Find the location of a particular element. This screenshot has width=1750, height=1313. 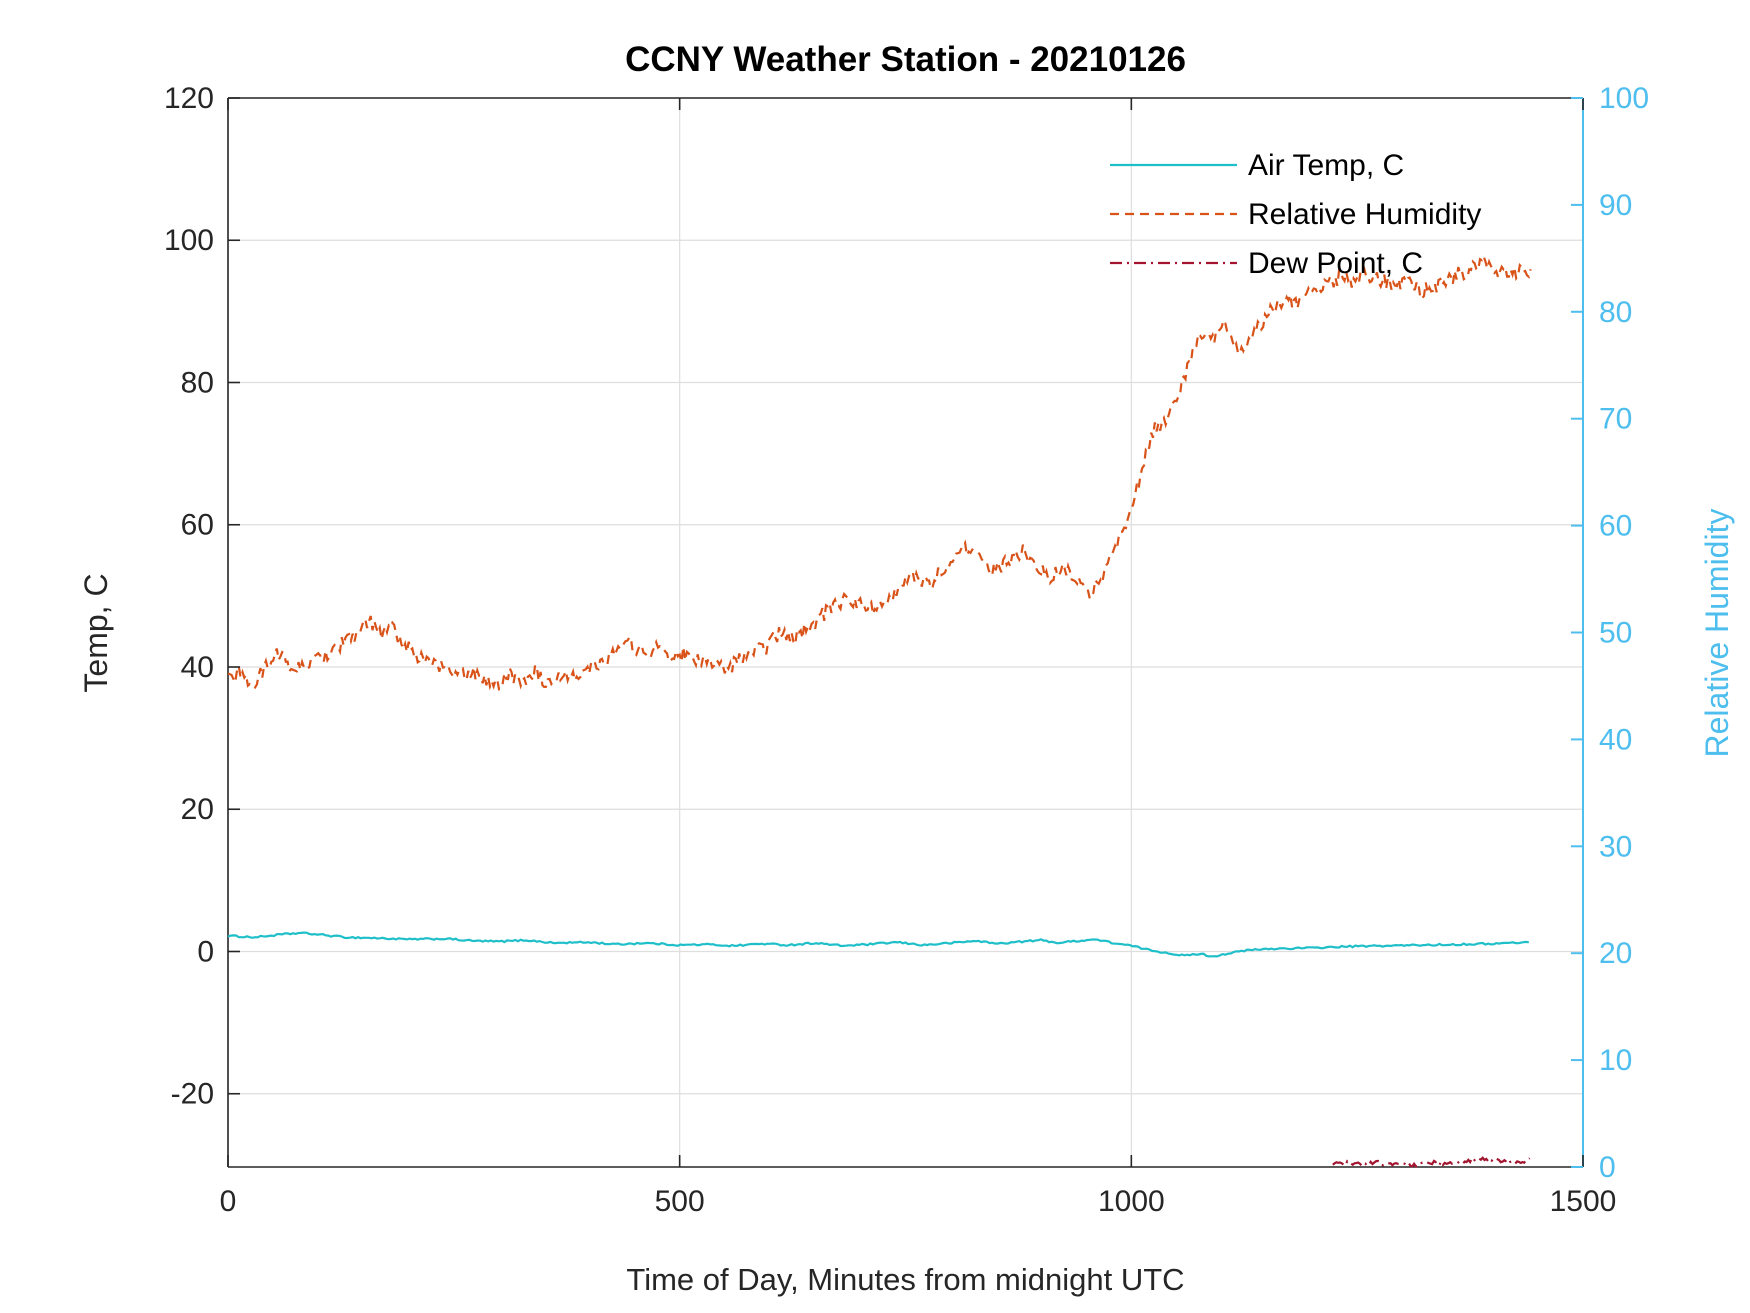

y-left-tick-label-120: 120 is located at coordinates (189, 98).